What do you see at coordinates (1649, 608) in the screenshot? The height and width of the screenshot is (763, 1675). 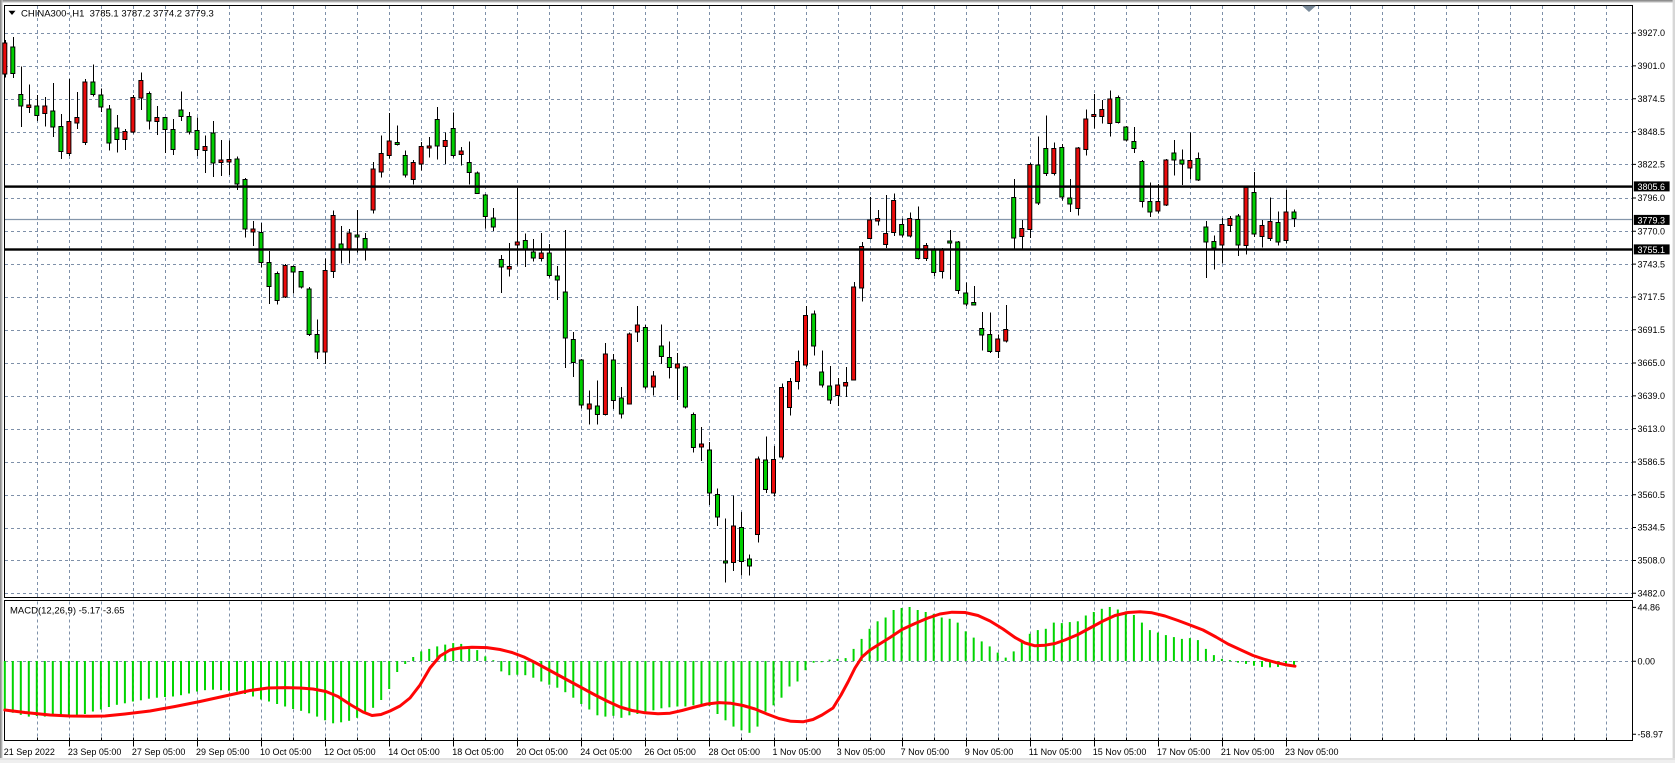 I see `svg-text: 44.86` at bounding box center [1649, 608].